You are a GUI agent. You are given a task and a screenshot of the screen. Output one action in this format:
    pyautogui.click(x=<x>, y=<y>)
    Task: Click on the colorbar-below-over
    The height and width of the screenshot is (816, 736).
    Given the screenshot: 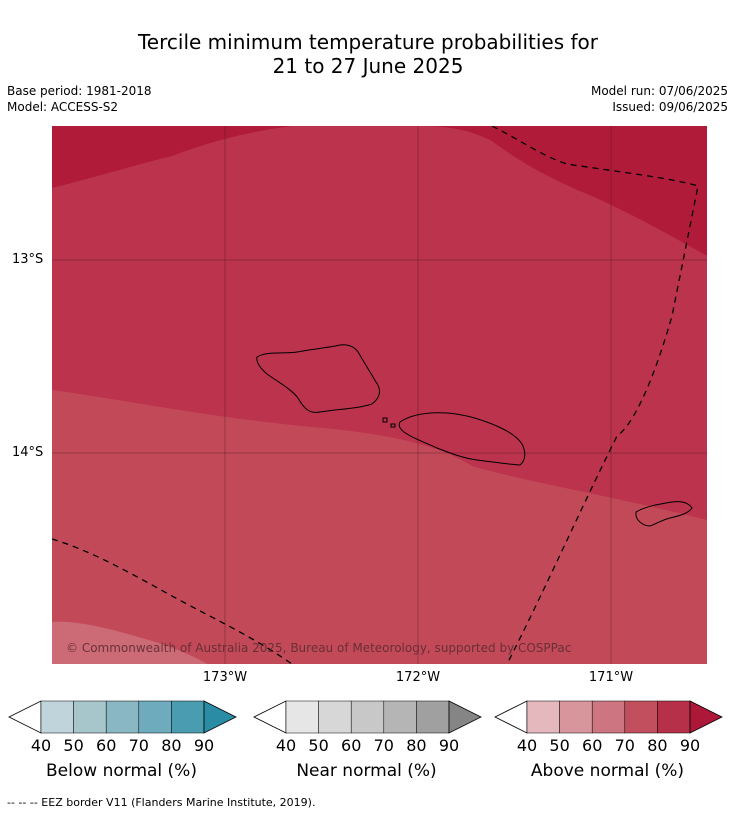 What is the action you would take?
    pyautogui.click(x=220, y=717)
    